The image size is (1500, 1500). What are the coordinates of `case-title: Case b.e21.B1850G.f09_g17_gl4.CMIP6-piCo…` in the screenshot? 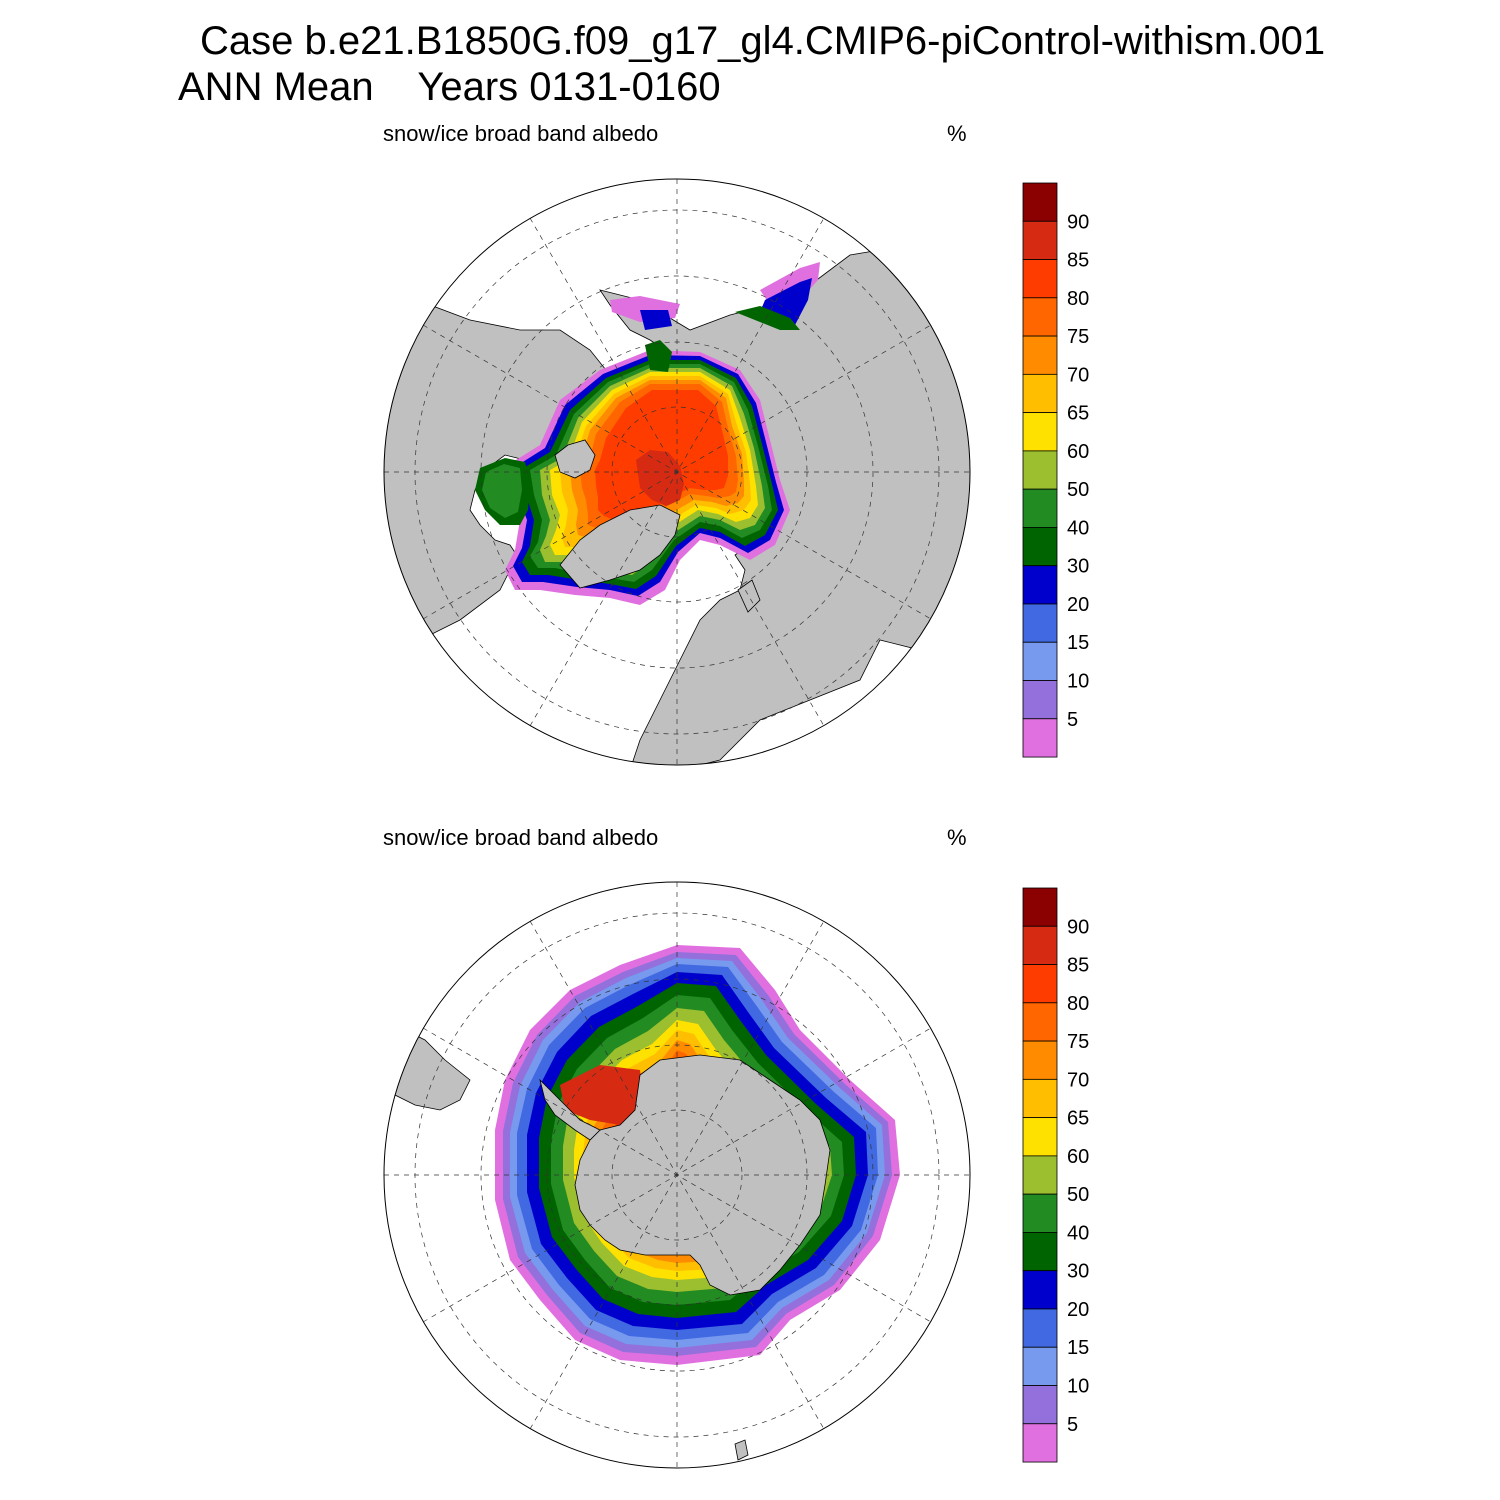 It's located at (763, 41).